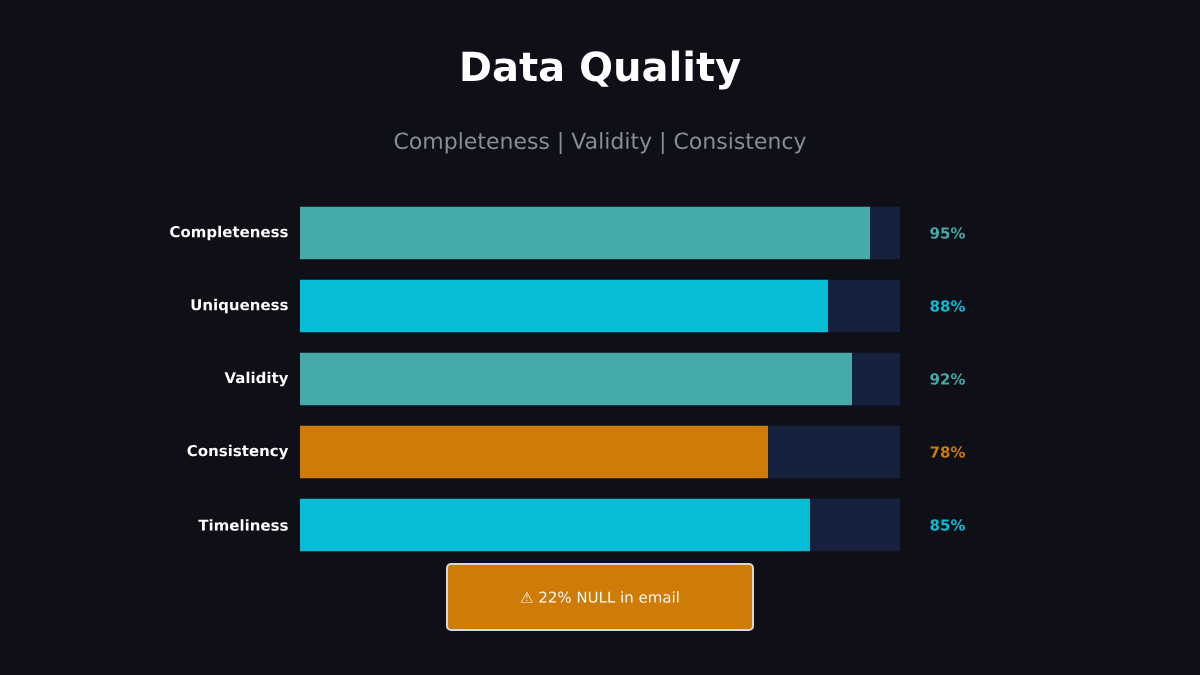 Image resolution: width=1200 pixels, height=675 pixels. Describe the element at coordinates (947, 233) in the screenshot. I see `data-label: 95%` at that location.